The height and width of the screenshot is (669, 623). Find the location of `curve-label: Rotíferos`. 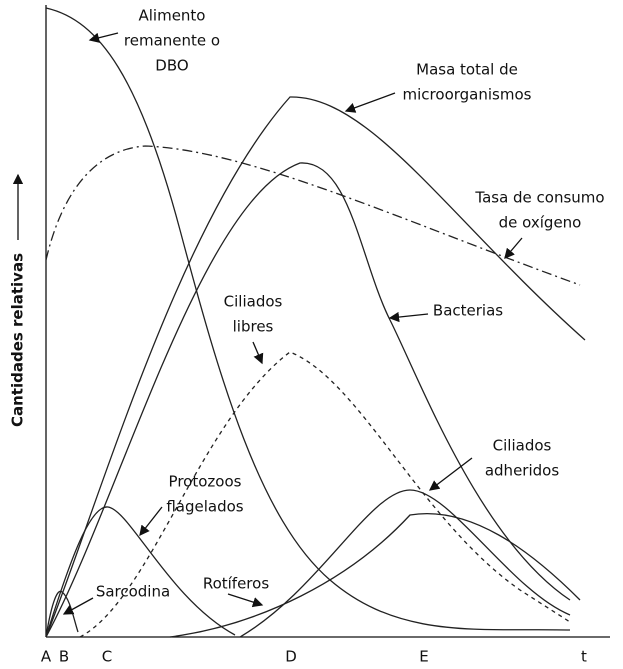

curve-label: Rotíferos is located at coordinates (236, 584).